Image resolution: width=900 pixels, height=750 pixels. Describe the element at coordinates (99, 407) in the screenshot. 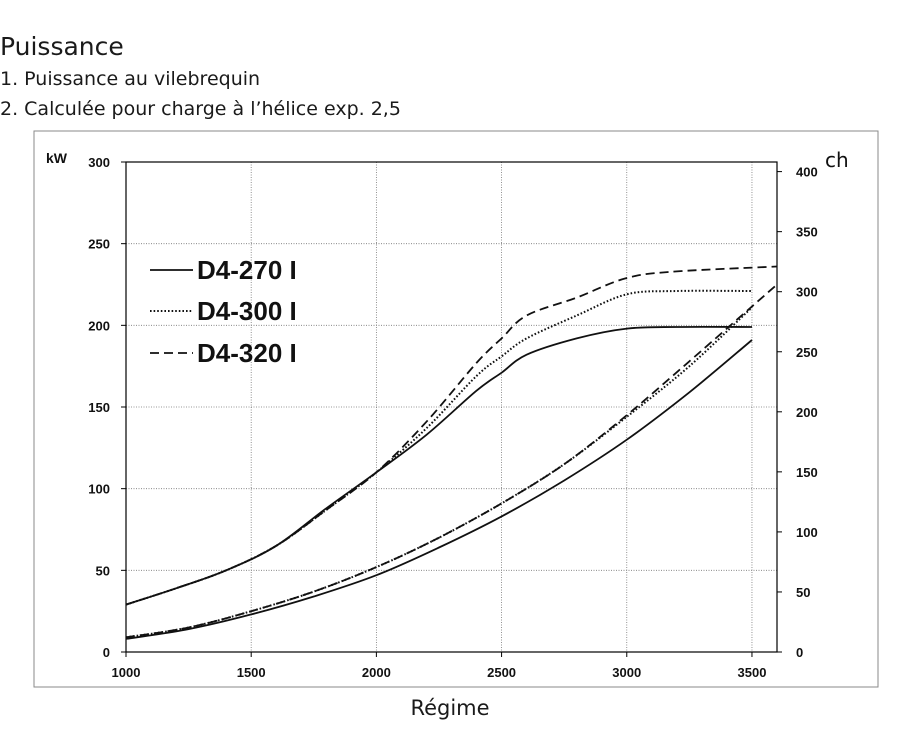

I see `y-left-tick-label: 150` at that location.